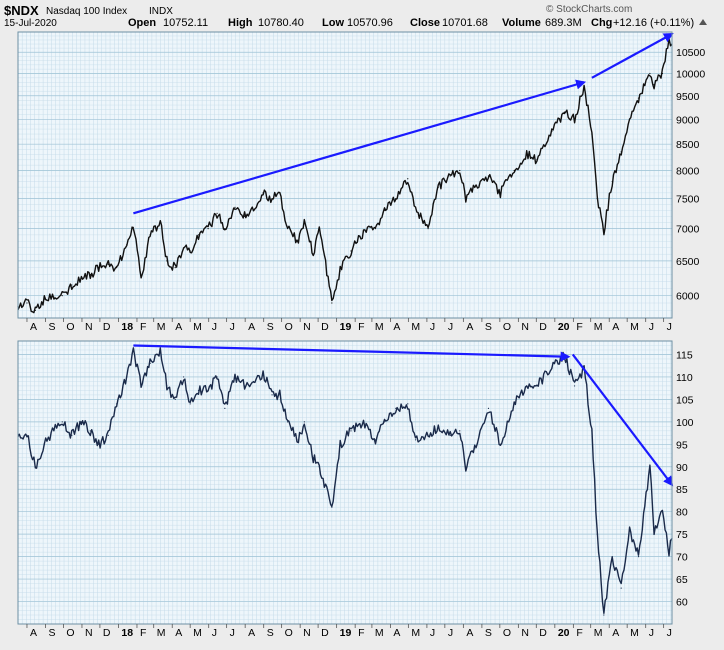  What do you see at coordinates (688, 145) in the screenshot?
I see `y-tick-label: 8500` at bounding box center [688, 145].